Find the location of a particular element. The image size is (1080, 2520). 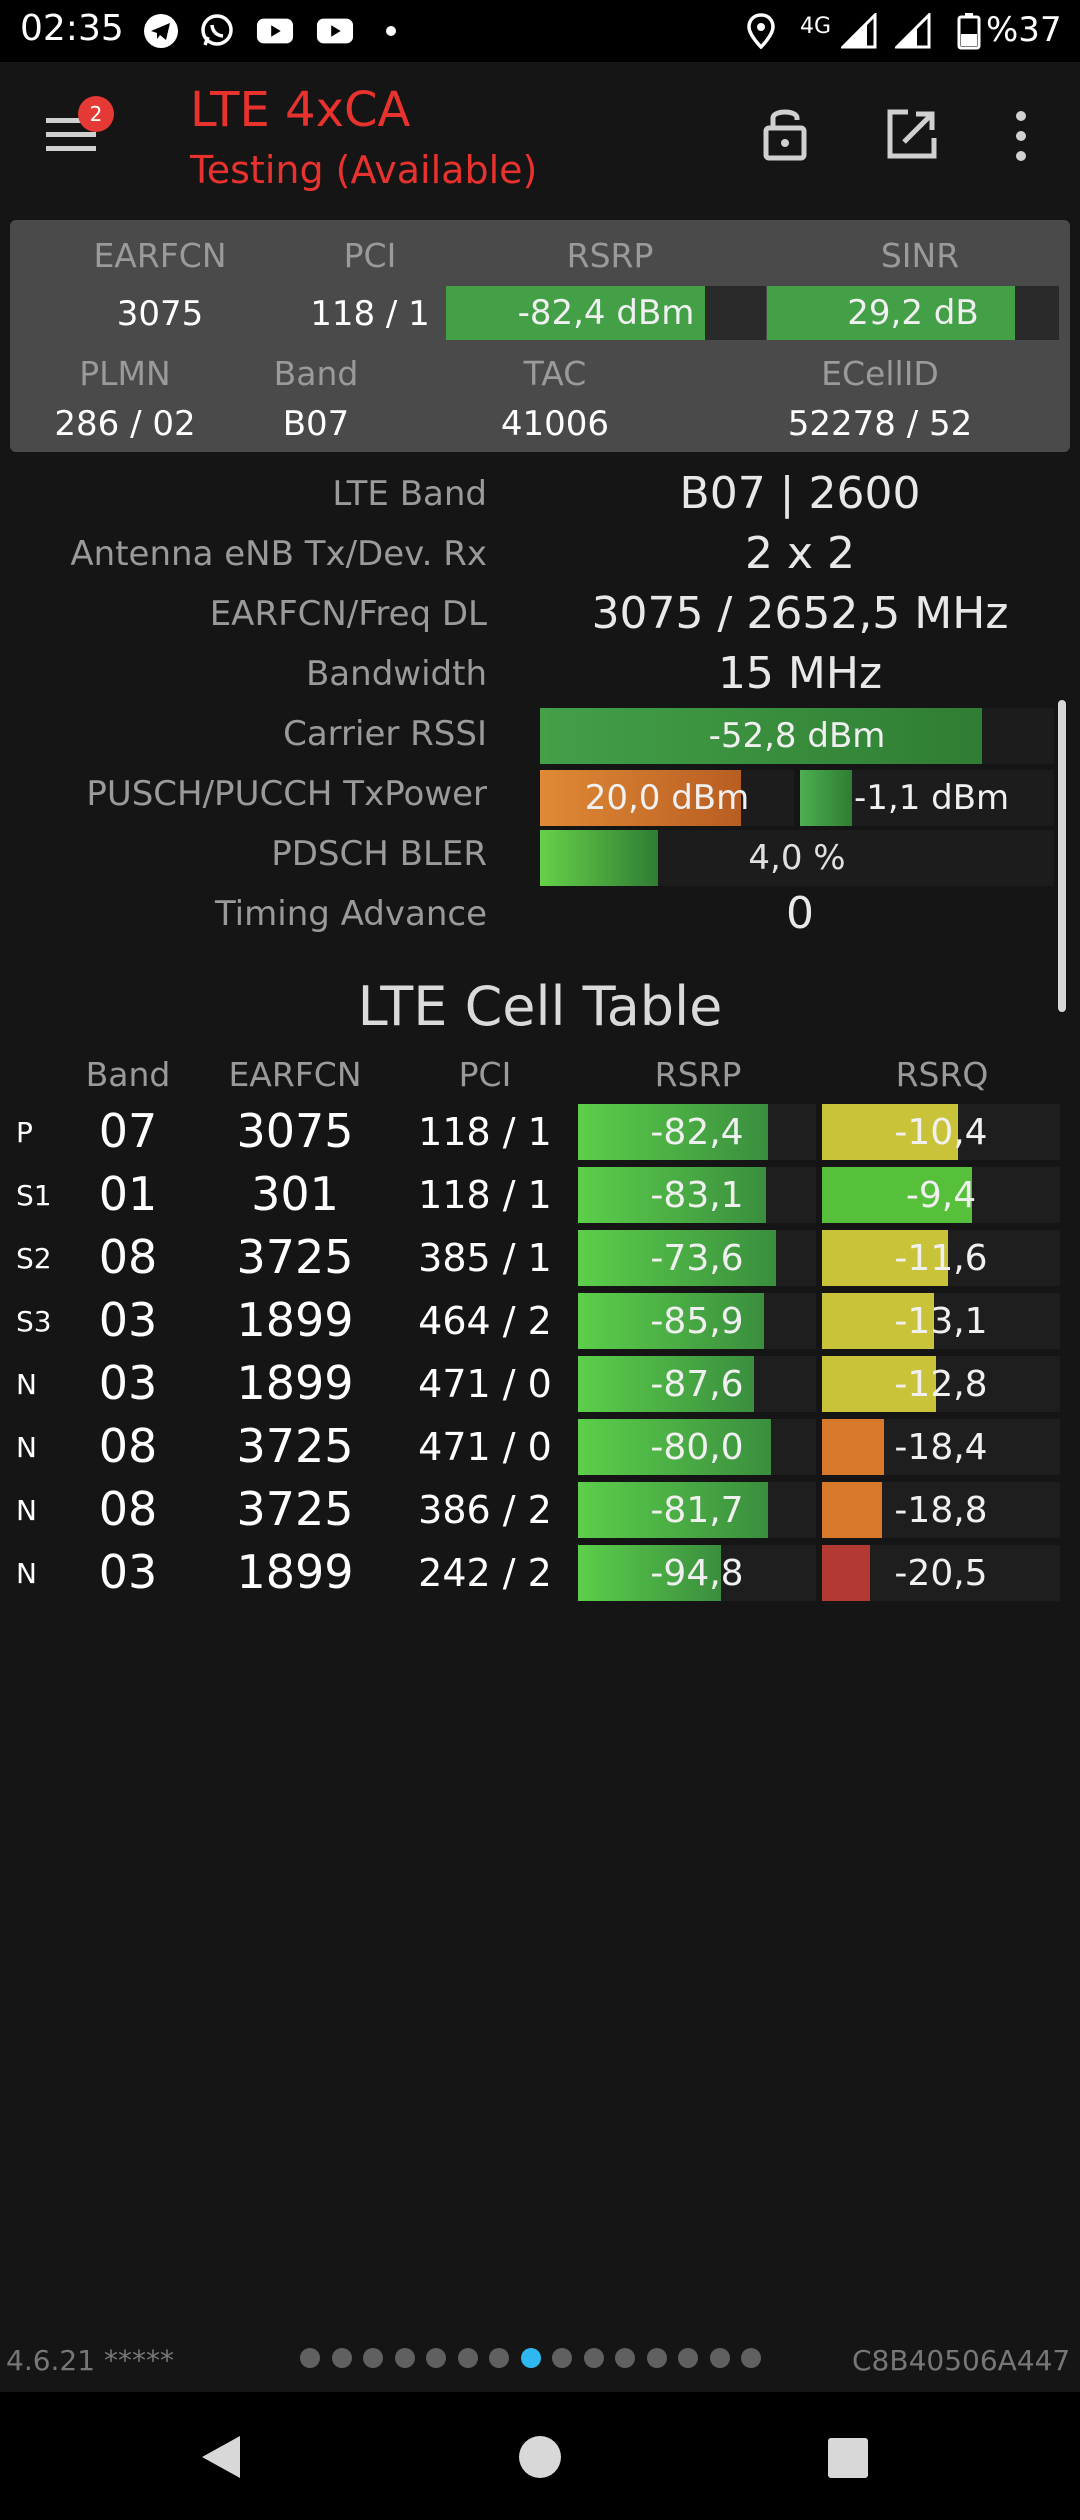

col-earfcn: EARFCN is located at coordinates (295, 1074).